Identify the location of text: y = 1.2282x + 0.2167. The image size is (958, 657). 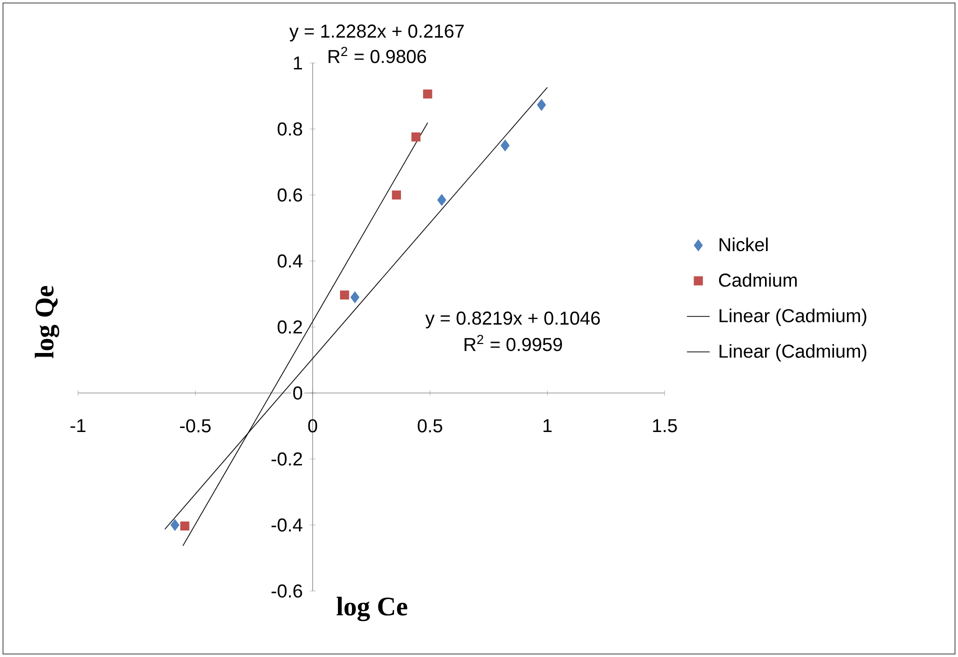
(376, 33).